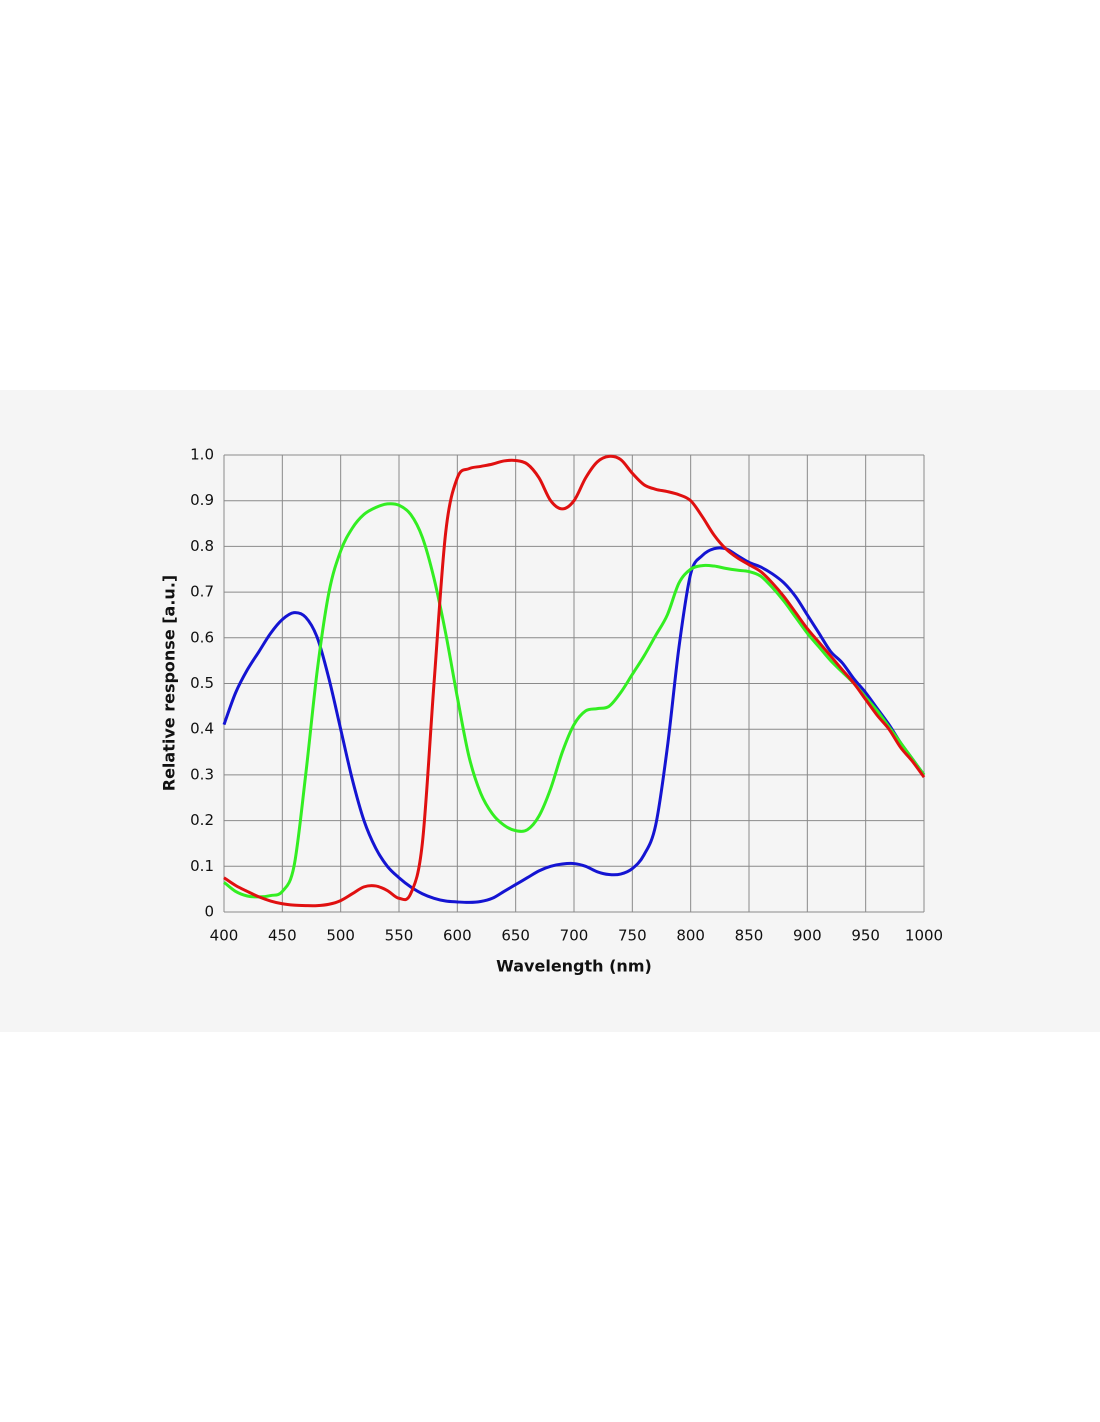  I want to click on x-tick-label: 700, so click(574, 936).